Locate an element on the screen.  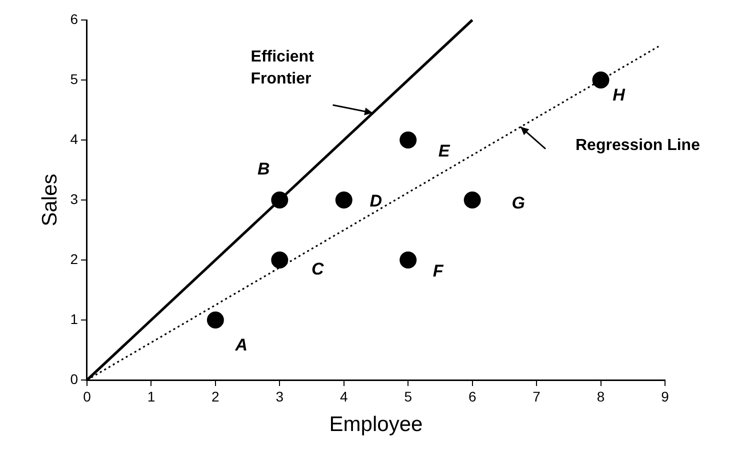
annotation: A is located at coordinates (241, 345).